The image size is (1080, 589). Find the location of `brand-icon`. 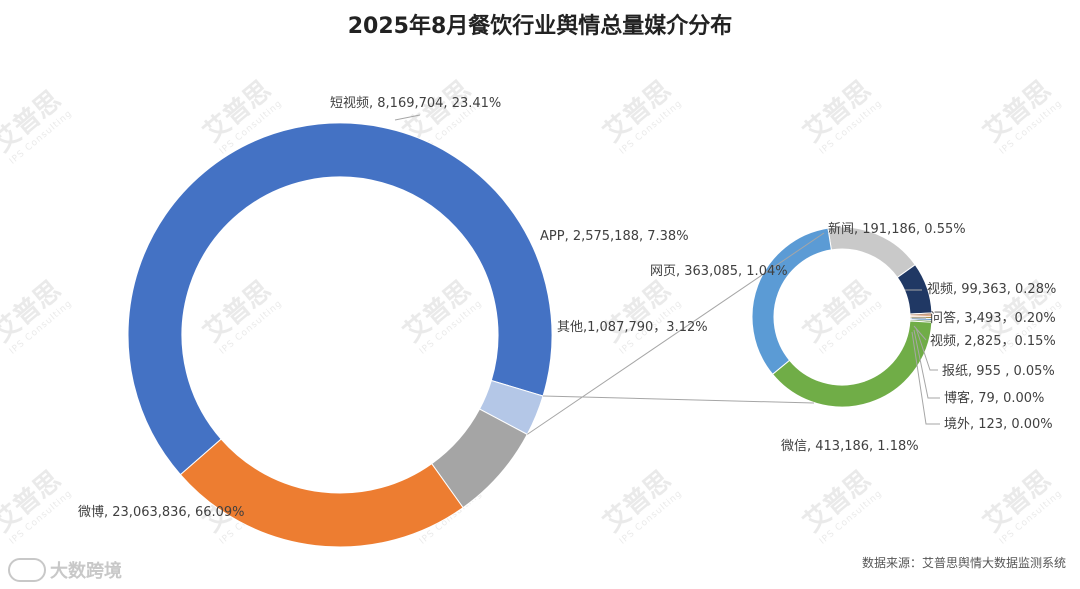

brand-icon is located at coordinates (27, 570).